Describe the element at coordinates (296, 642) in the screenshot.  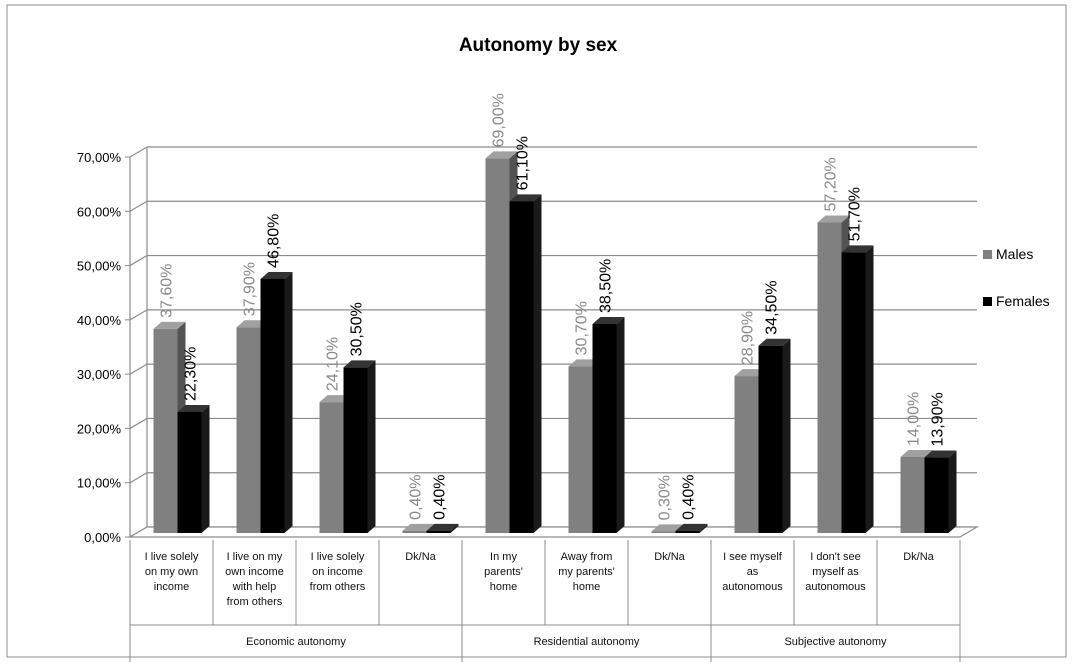
I see `group-label: Economic autonomy` at that location.